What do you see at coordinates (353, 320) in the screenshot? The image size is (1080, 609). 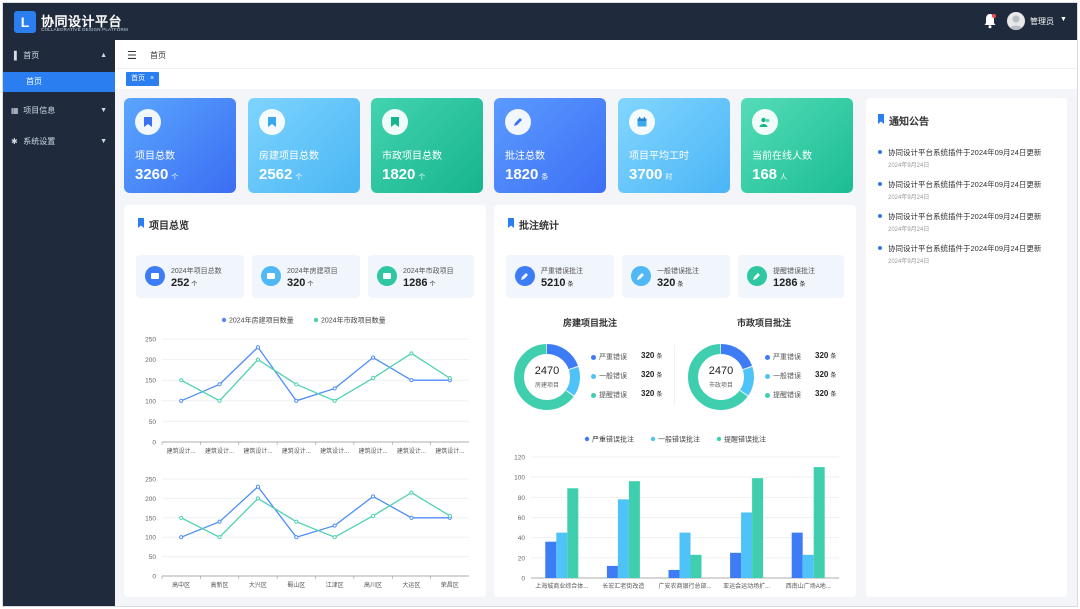 I see `legend-label: 2024年市政项目数量` at bounding box center [353, 320].